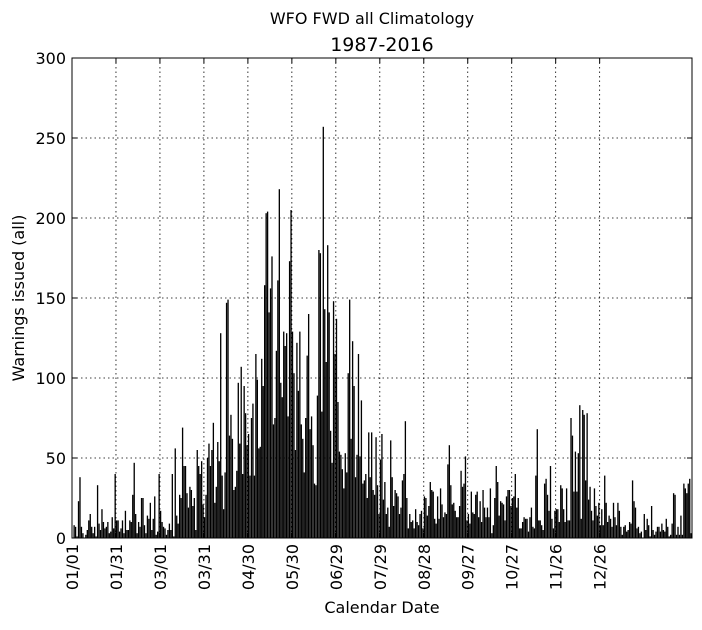 The height and width of the screenshot is (630, 702). What do you see at coordinates (116, 567) in the screenshot?
I see `x-tick-label: 01/31` at bounding box center [116, 567].